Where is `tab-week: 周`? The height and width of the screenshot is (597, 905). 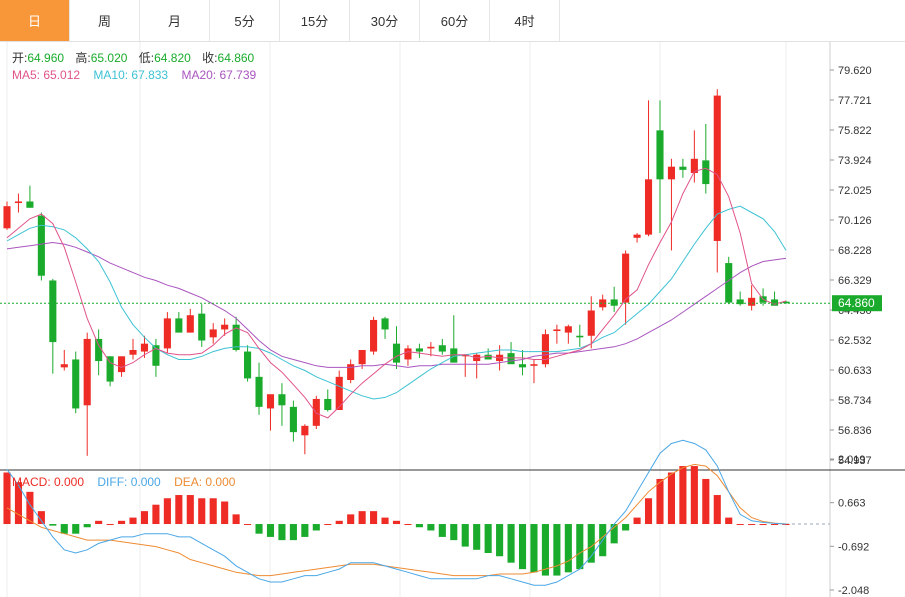 tab-week: 周 is located at coordinates (105, 20).